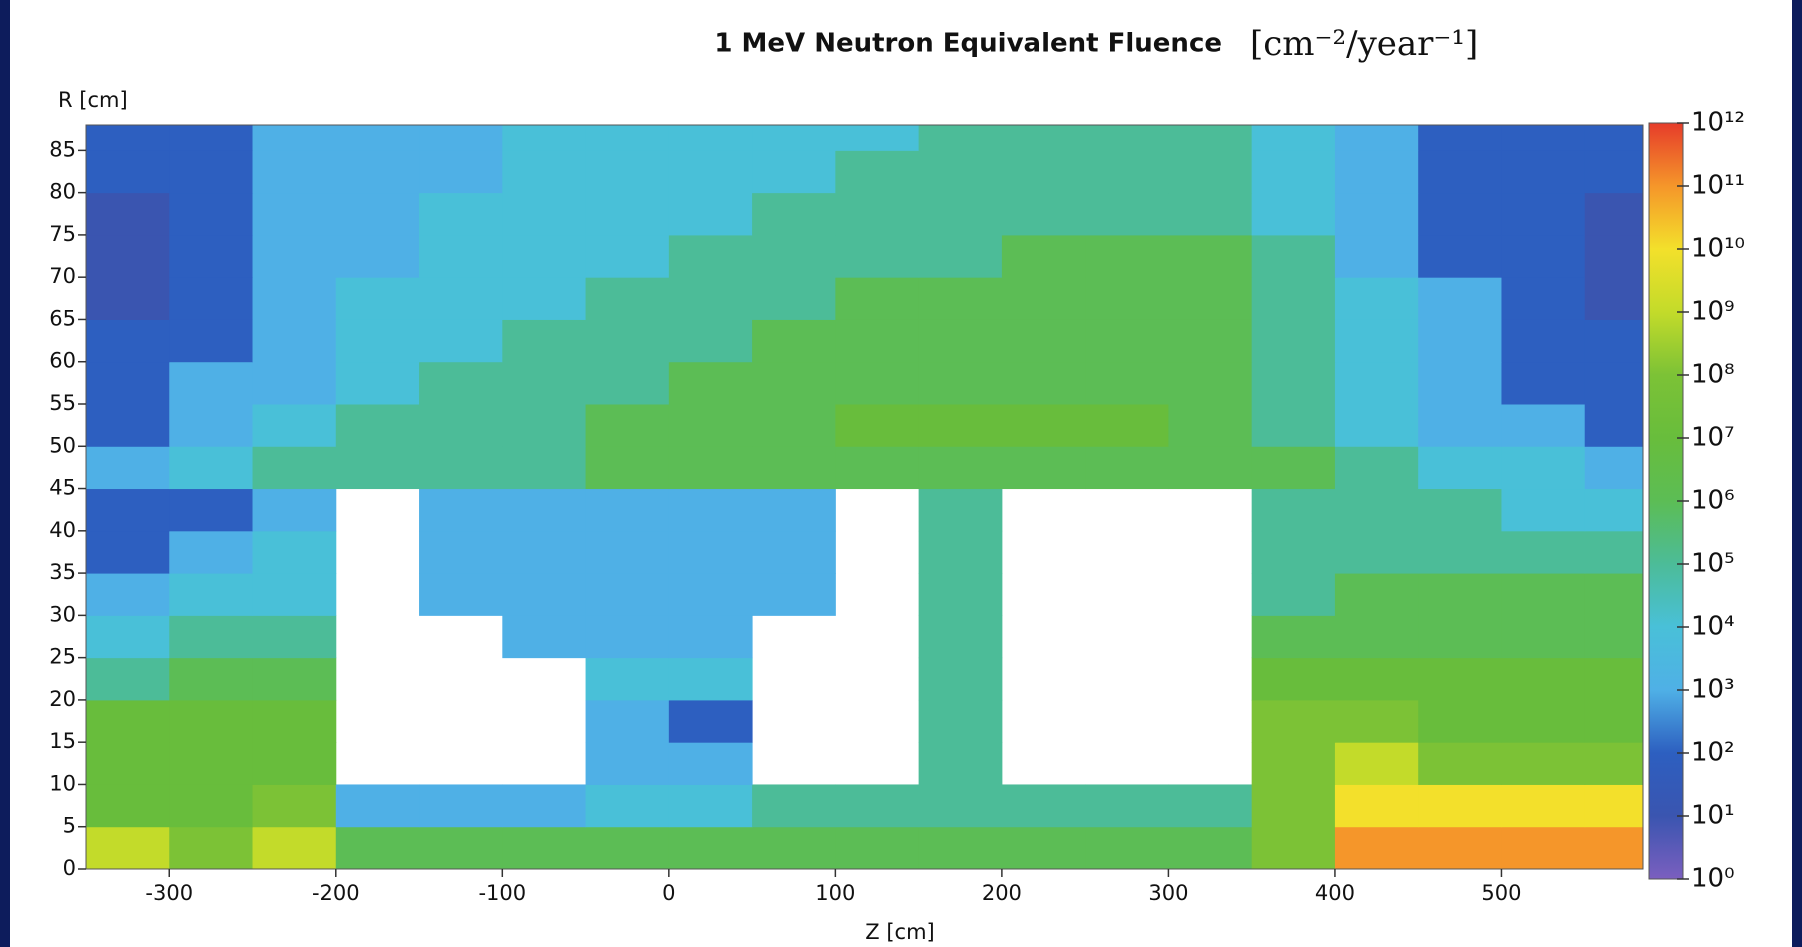 This screenshot has width=1802, height=947. Describe the element at coordinates (1718, 186) in the screenshot. I see `colorbar-tick-label: 10¹¹` at that location.